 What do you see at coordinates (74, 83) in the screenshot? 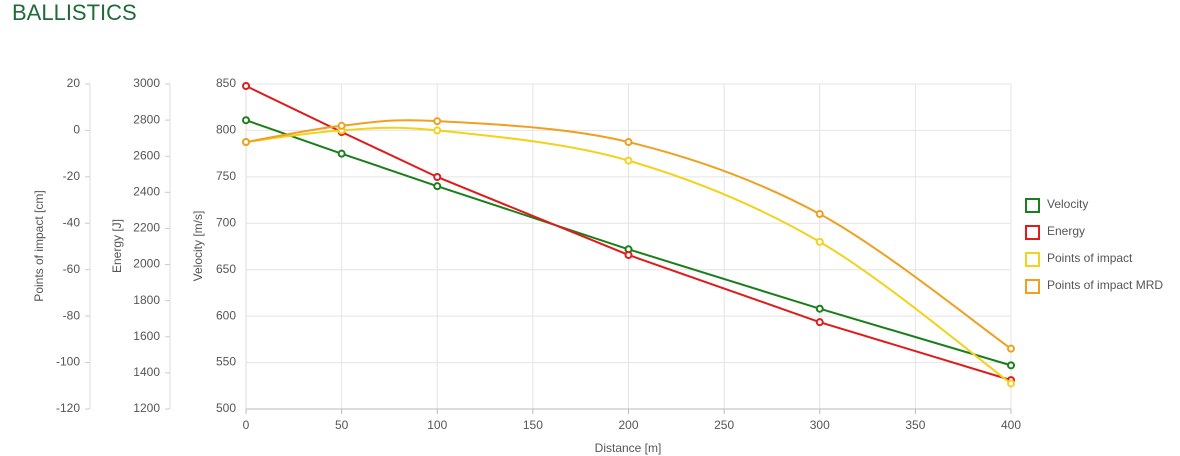
I see `y3-tick-label: 20` at bounding box center [74, 83].